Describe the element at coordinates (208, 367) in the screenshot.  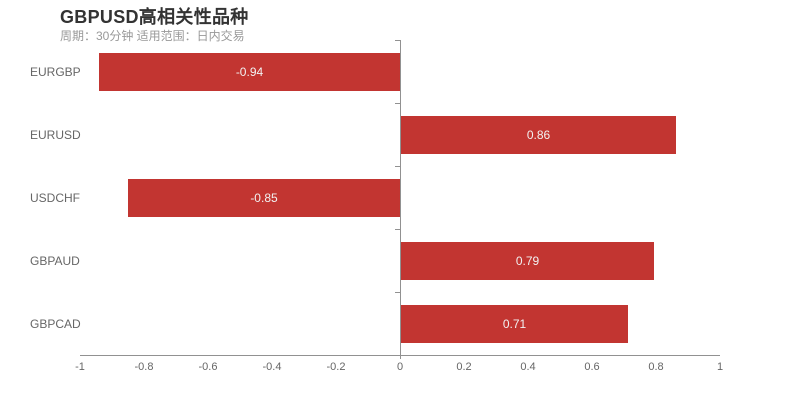
I see `x-axis-tick-label: -0.6` at that location.